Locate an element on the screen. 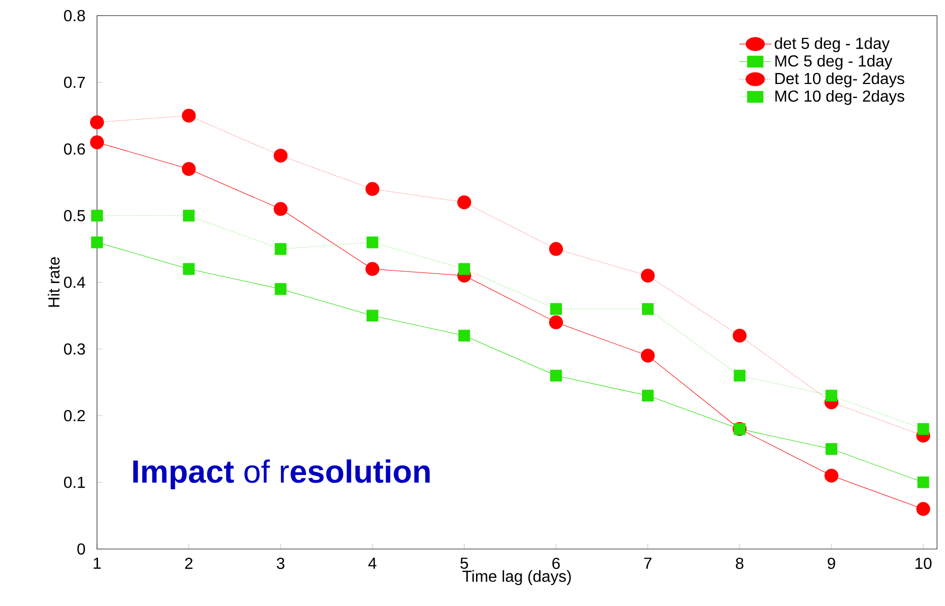 The width and height of the screenshot is (945, 606). y-axis-title: Hit rate is located at coordinates (54, 282).